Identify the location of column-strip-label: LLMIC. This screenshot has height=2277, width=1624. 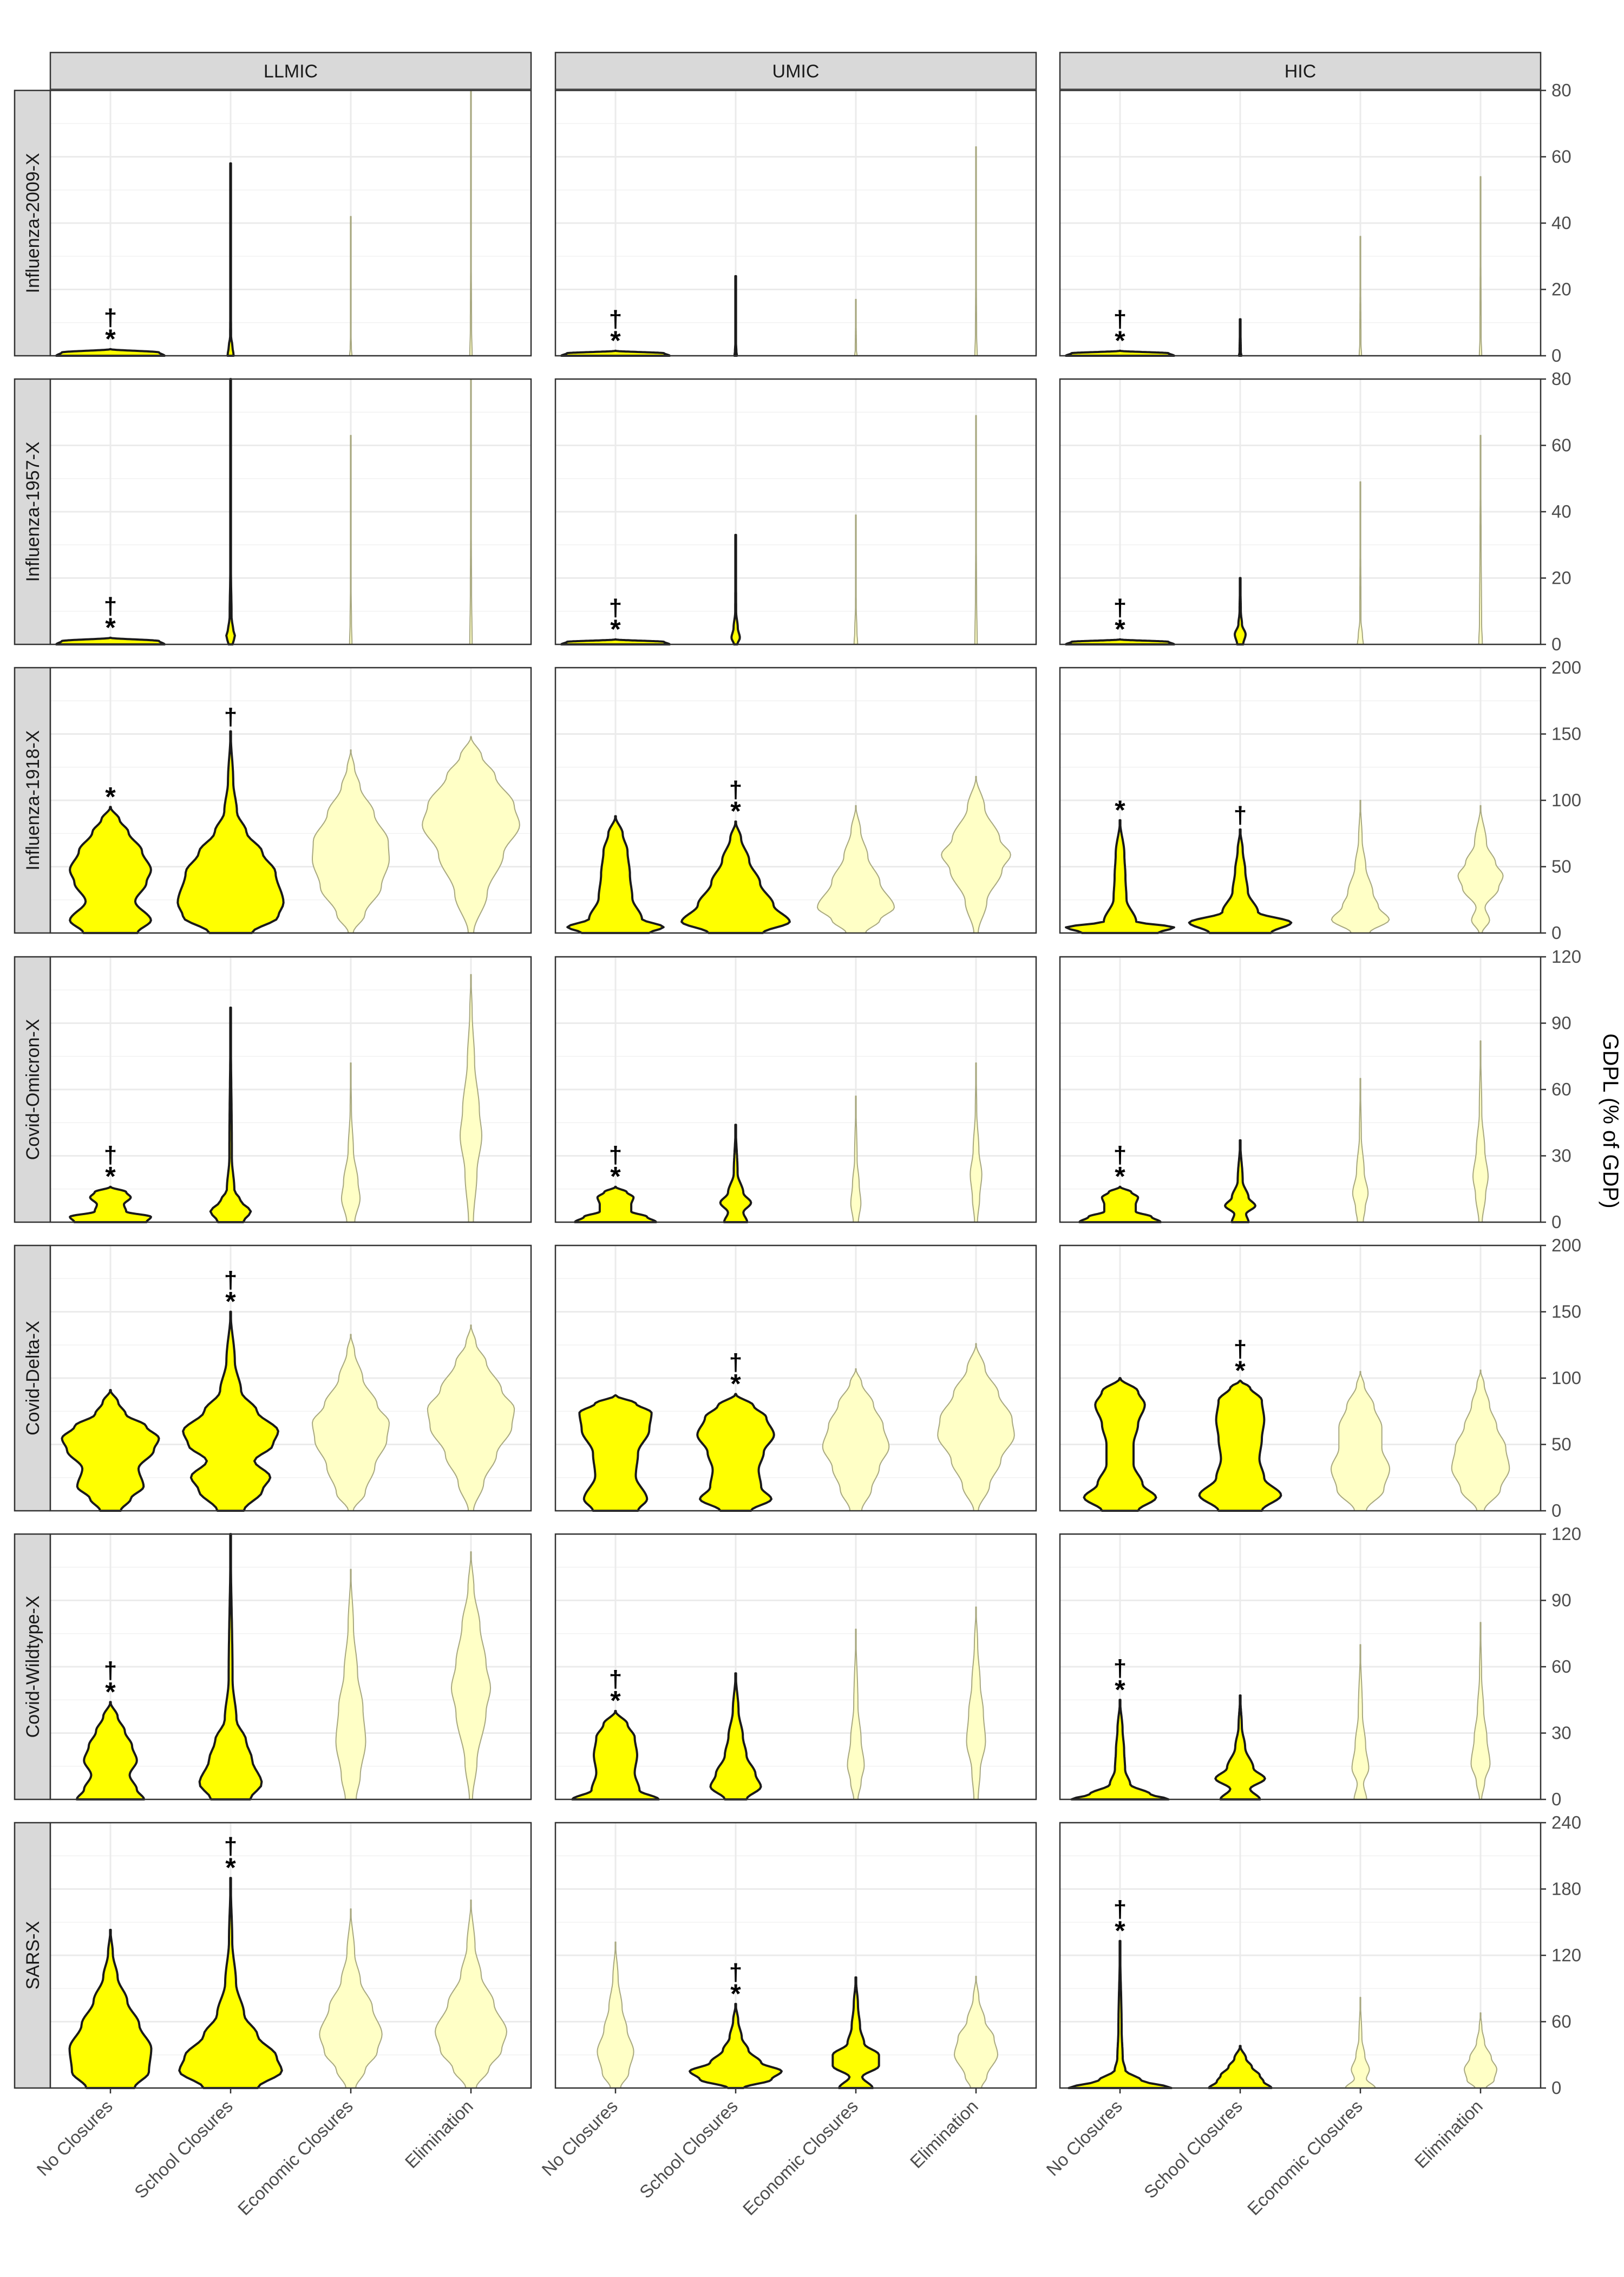
(291, 71).